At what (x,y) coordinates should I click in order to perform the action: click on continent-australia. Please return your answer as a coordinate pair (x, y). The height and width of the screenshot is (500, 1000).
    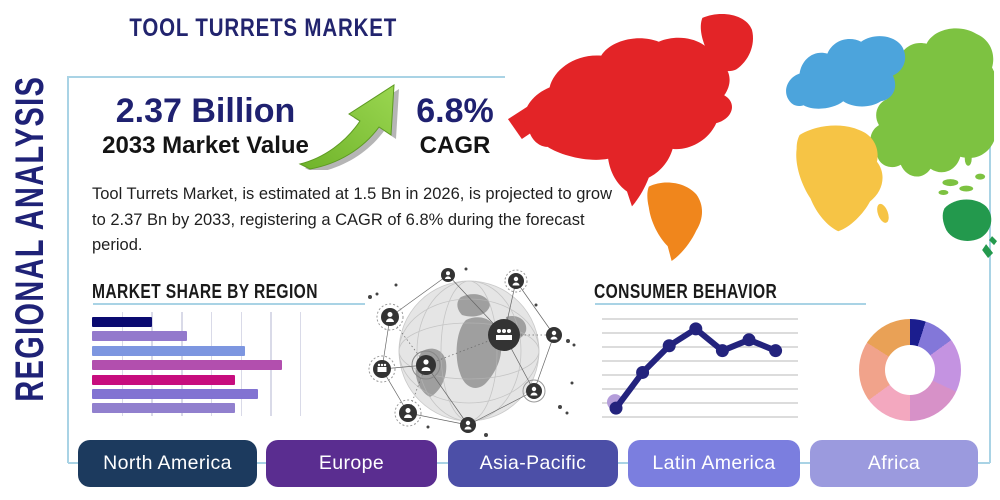
    Looking at the image, I should click on (970, 228).